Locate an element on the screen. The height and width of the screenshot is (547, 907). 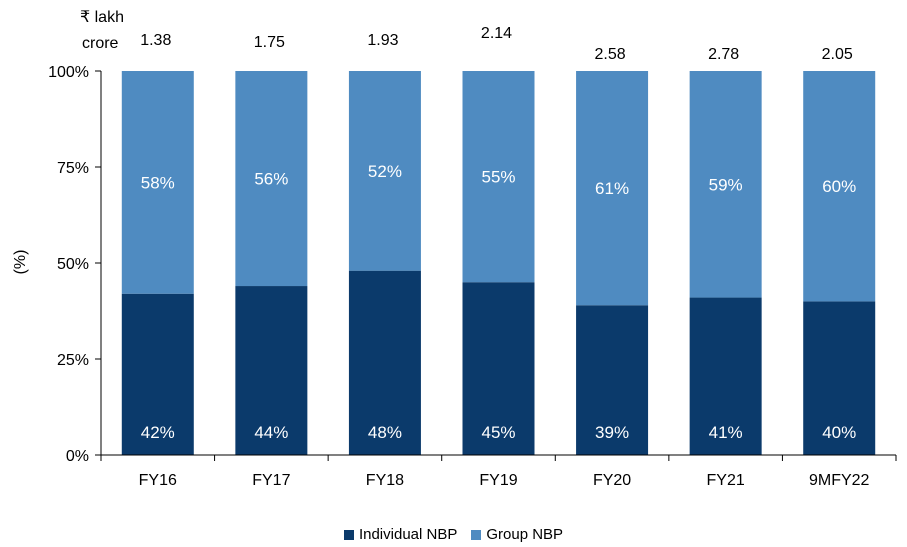
x-tick-label: FY19 is located at coordinates (498, 480).